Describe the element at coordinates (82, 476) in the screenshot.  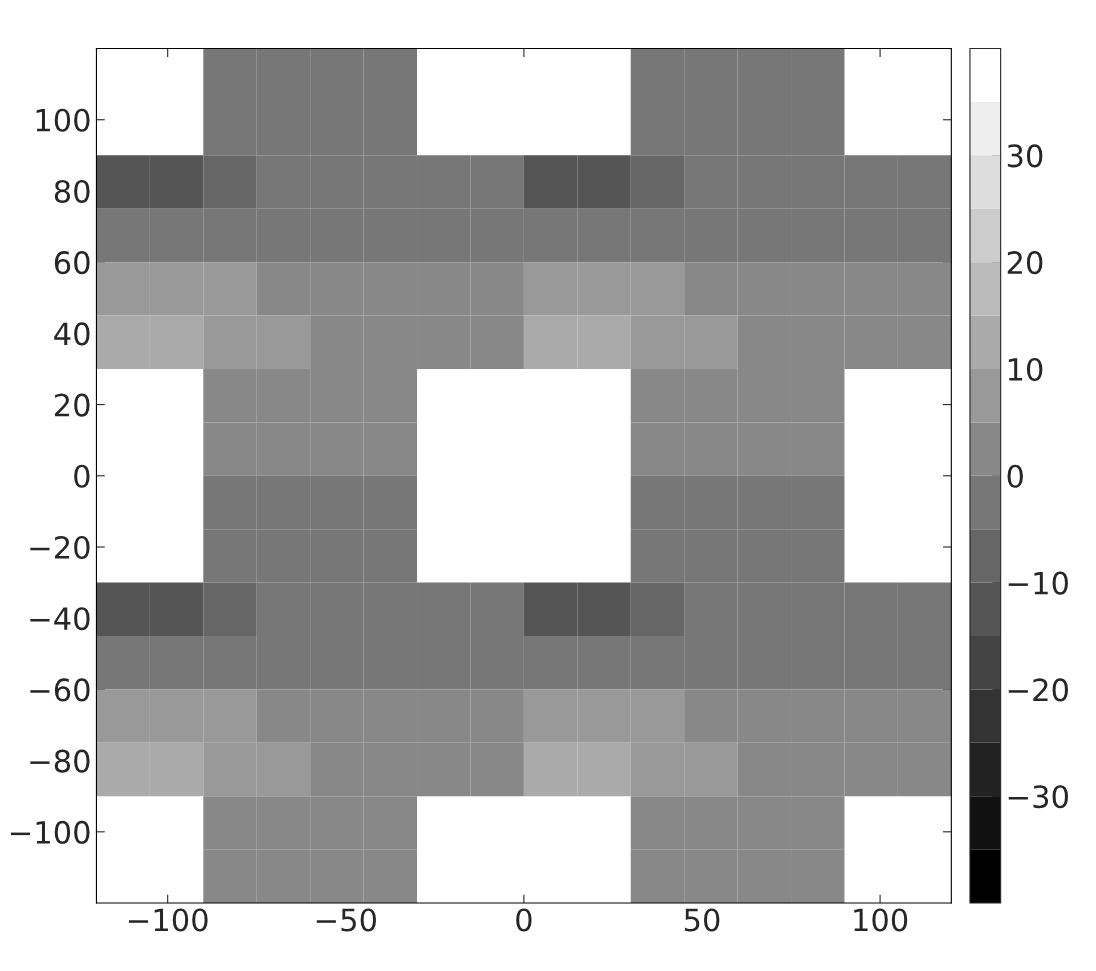
I see `y-tick-label: 0` at that location.